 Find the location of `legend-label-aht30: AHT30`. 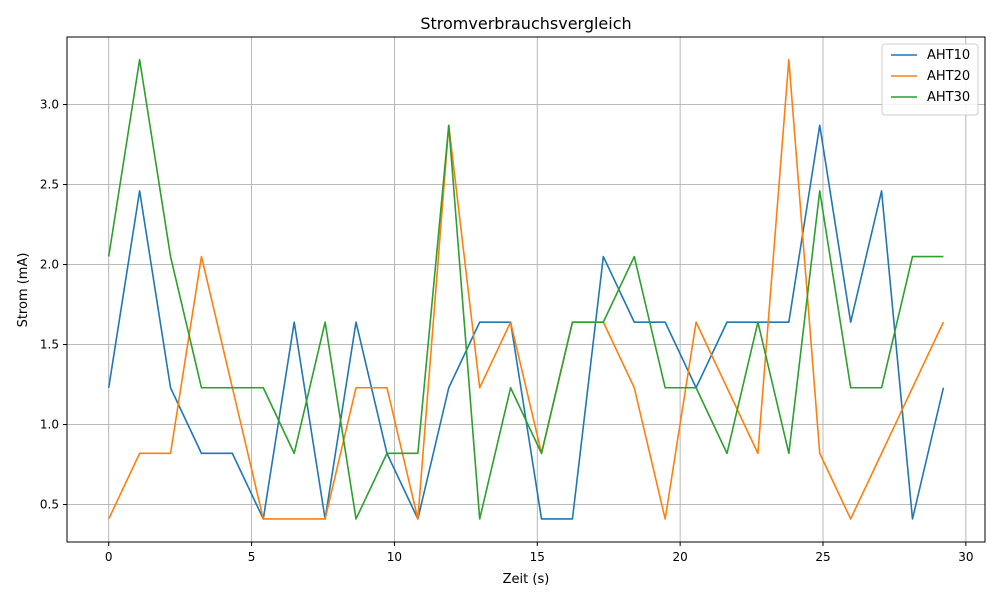

legend-label-aht30: AHT30 is located at coordinates (948, 97).